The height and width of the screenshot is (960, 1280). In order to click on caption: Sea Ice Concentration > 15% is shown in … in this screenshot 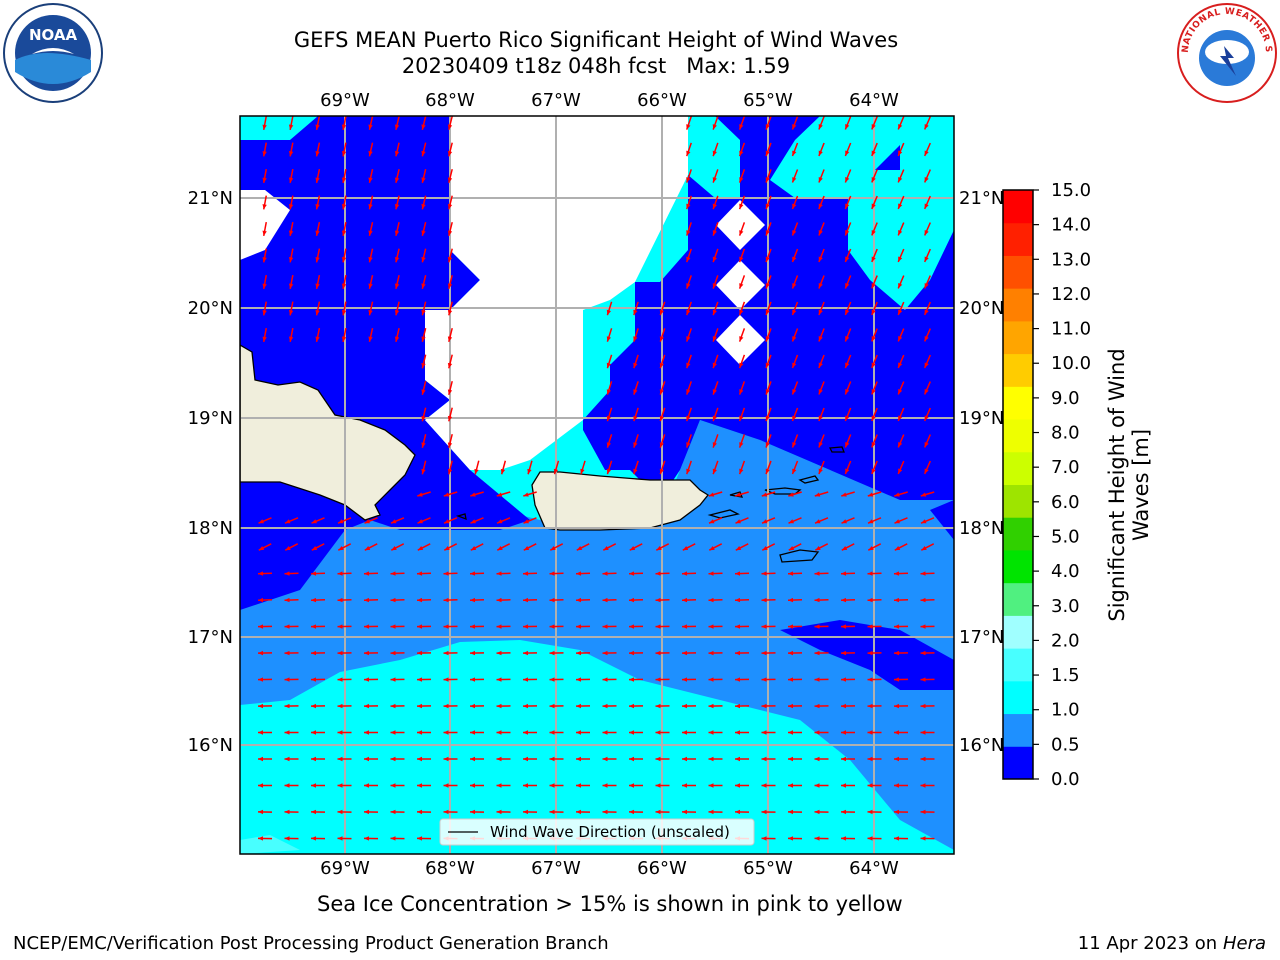, I will do `click(610, 904)`.